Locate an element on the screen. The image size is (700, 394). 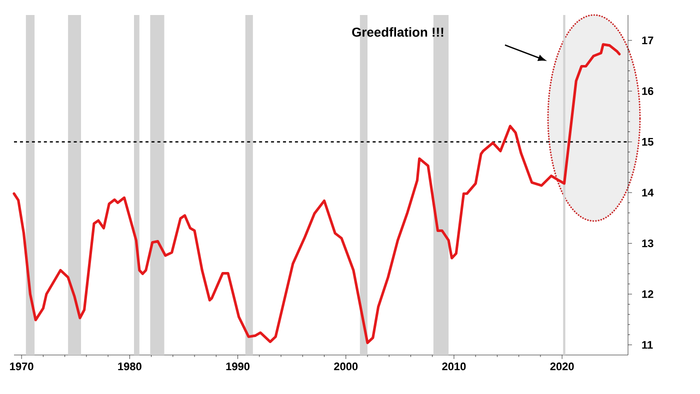
y-tick-label: 15 is located at coordinates (648, 142).